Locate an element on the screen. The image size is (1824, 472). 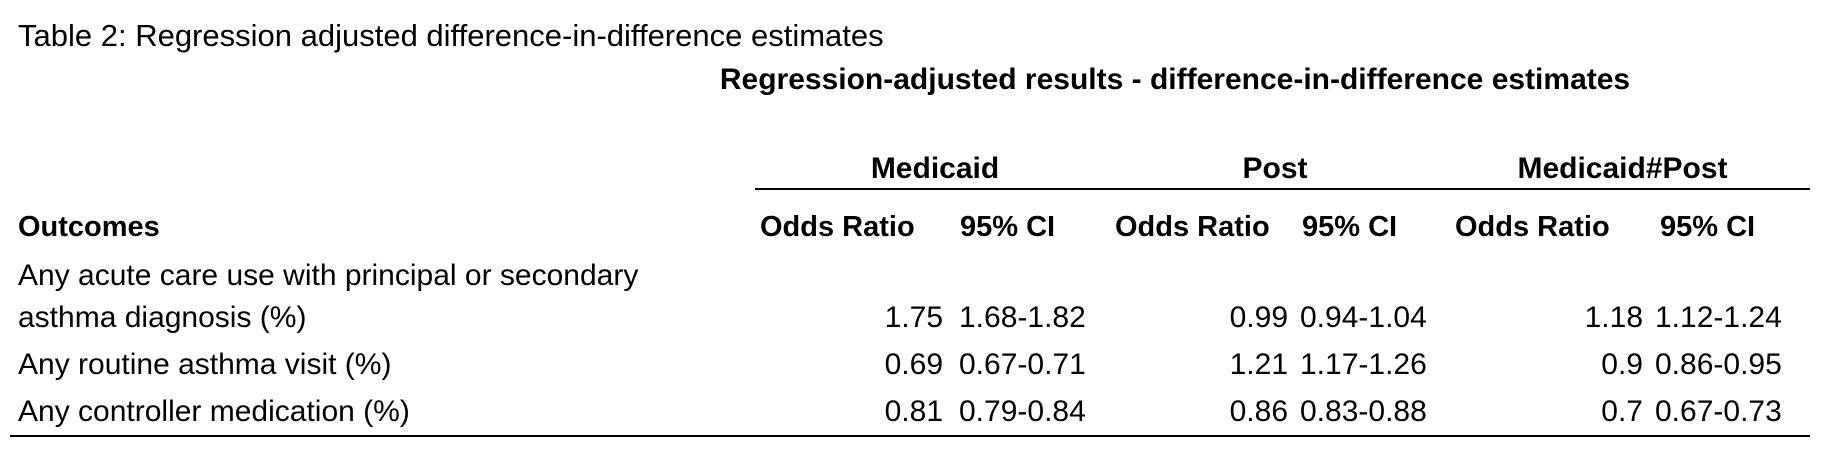
row-1-post-odds-ratio: 0.99 is located at coordinates (1258, 317).